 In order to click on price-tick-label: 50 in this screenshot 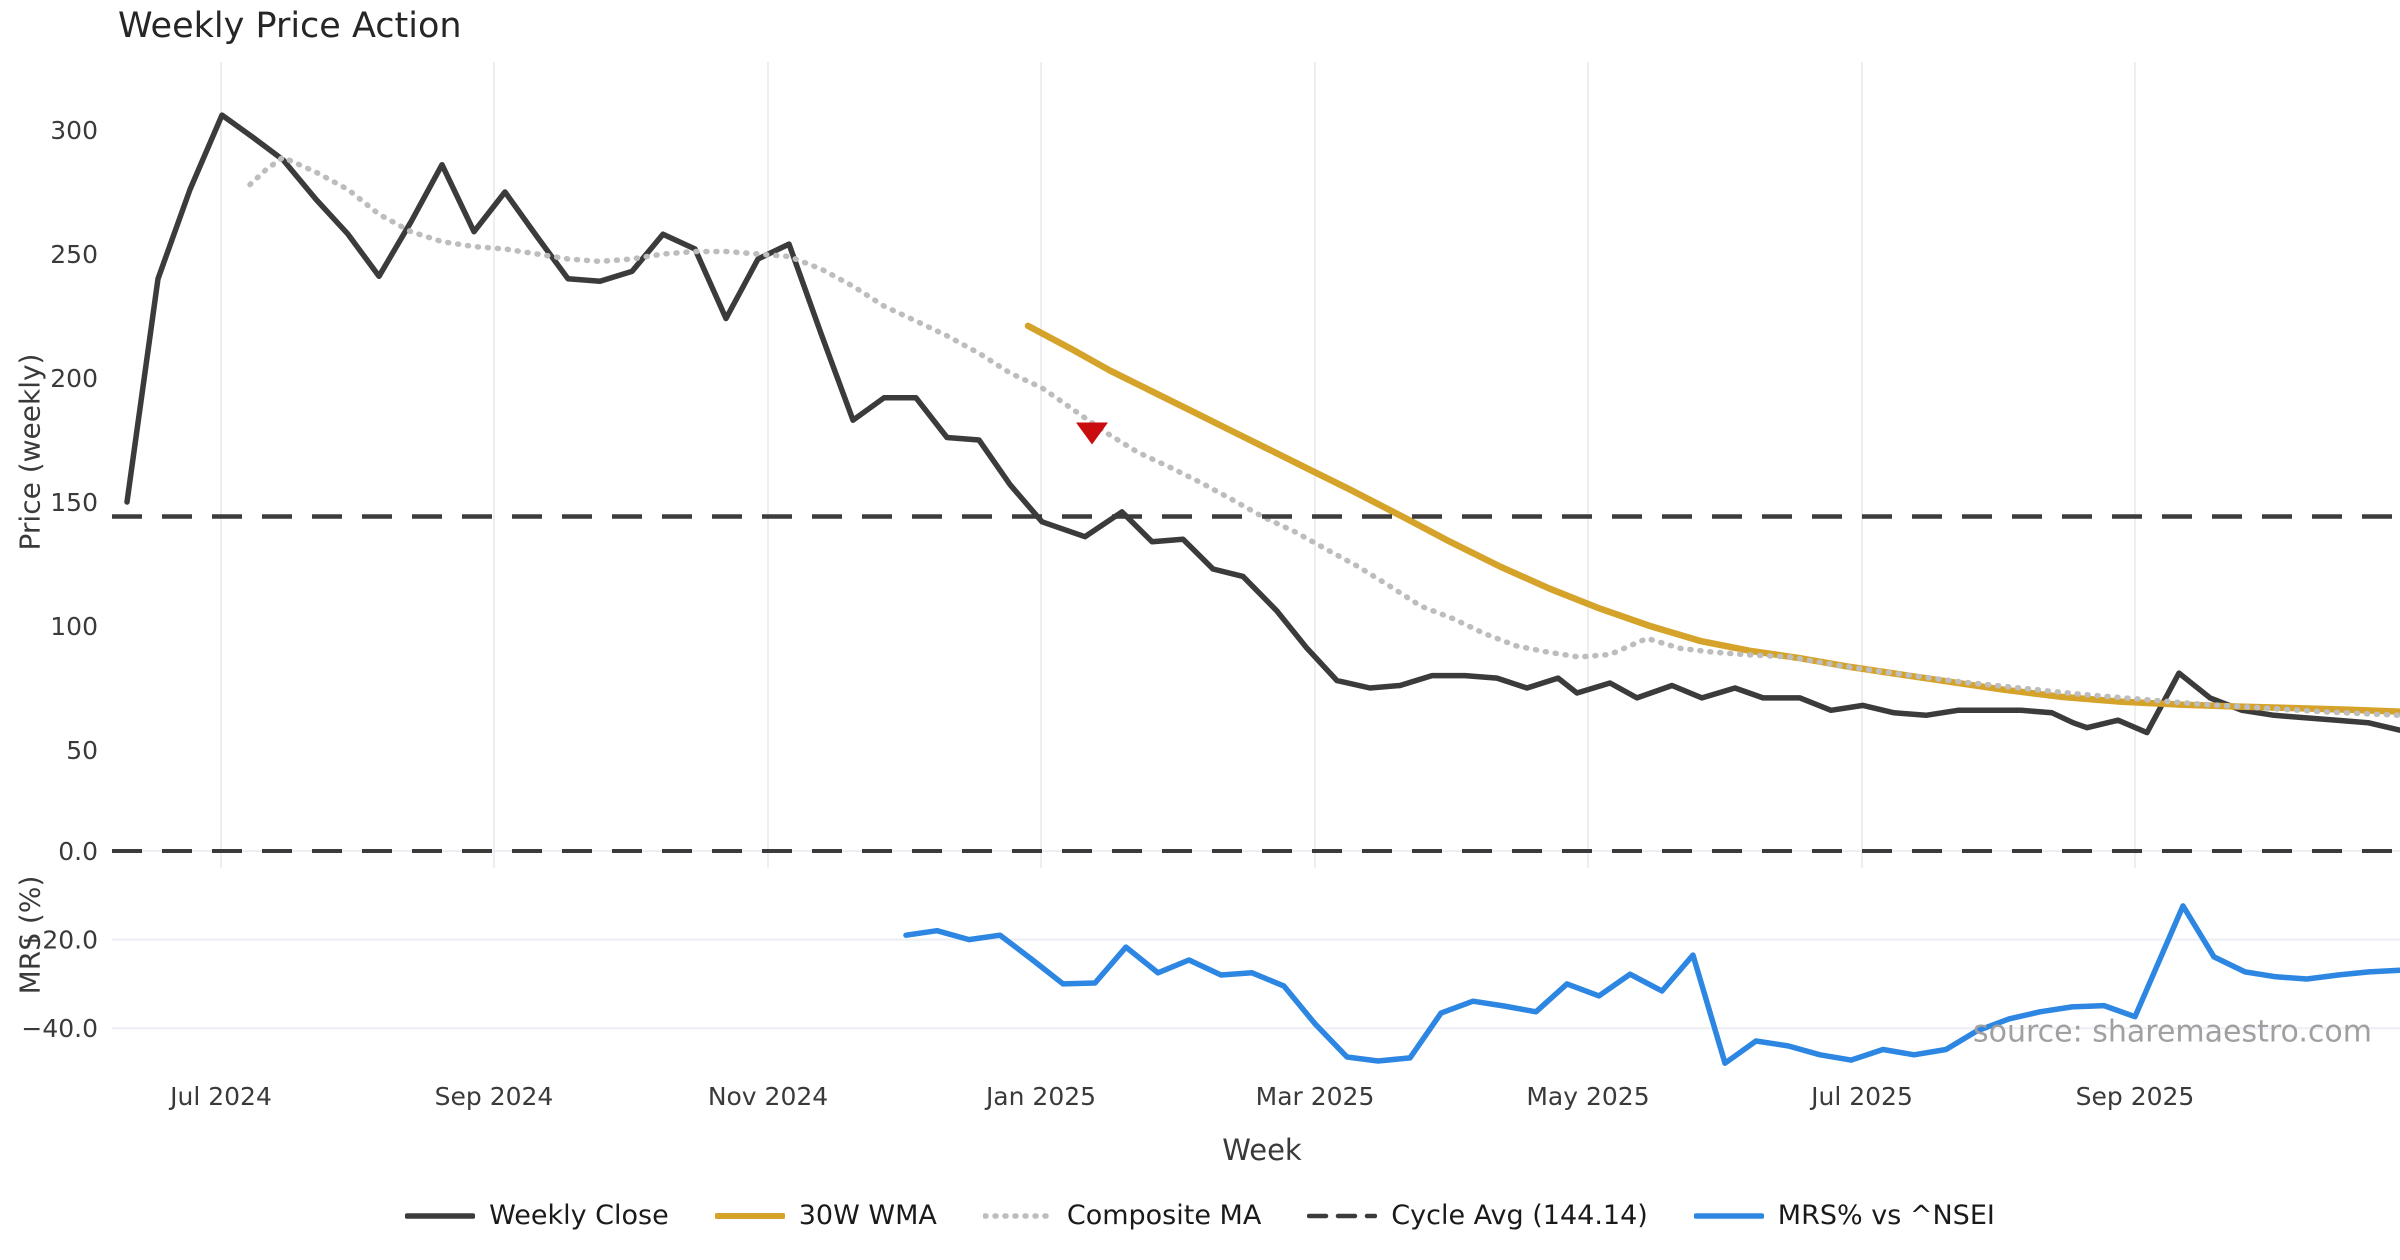, I will do `click(82, 750)`.